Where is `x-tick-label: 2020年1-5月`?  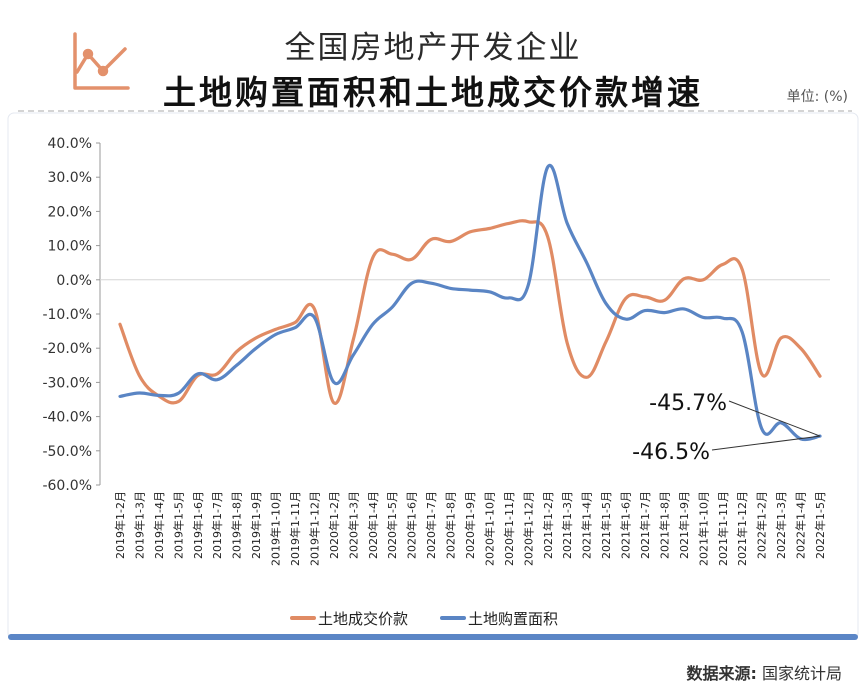
x-tick-label: 2020年1-5月 is located at coordinates (392, 525).